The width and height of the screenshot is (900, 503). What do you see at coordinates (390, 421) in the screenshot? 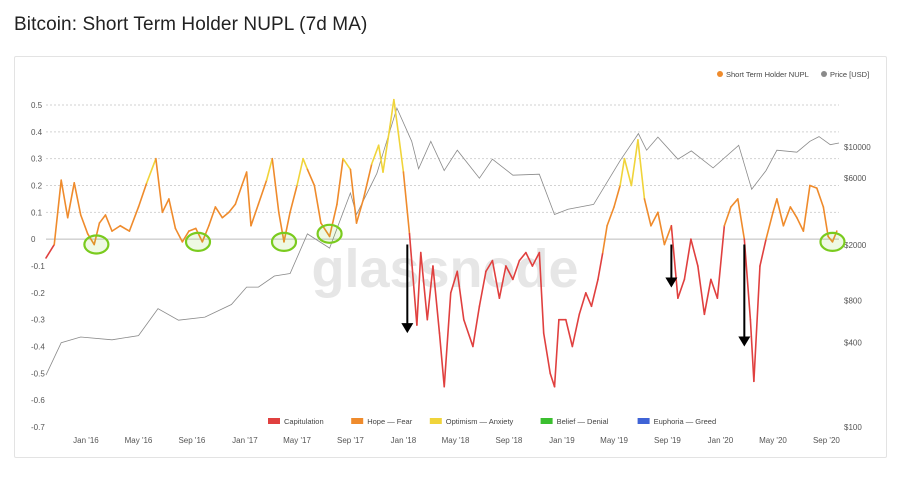
I see `legend-bottom-label: Hope — Fear` at bounding box center [390, 421].